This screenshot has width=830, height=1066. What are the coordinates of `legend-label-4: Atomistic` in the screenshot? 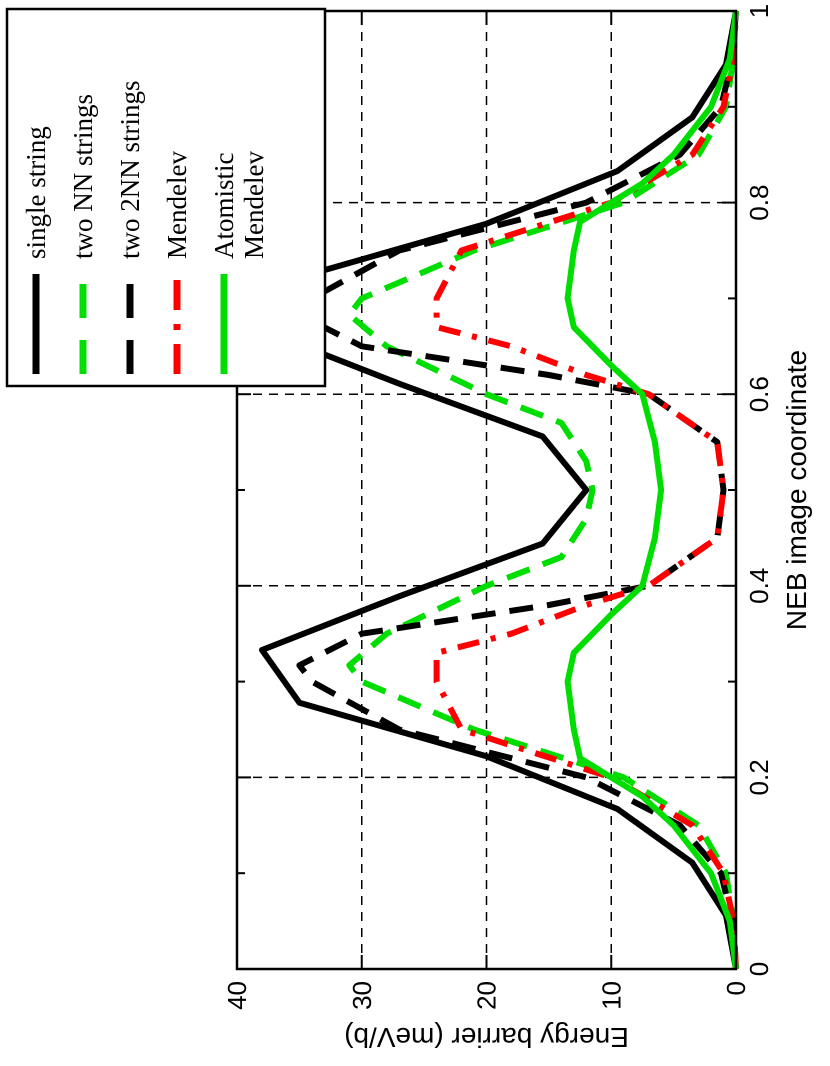 It's located at (224, 205).